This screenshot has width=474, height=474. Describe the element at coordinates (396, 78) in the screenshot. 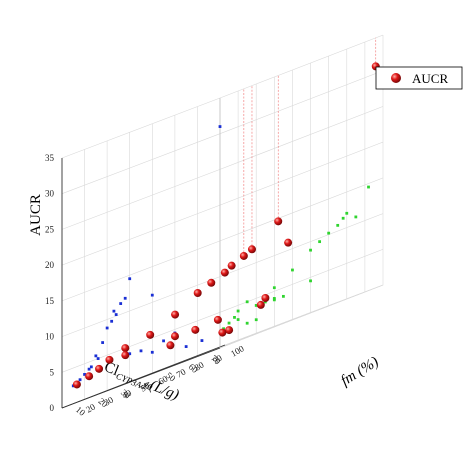

I see `legend-marker` at that location.